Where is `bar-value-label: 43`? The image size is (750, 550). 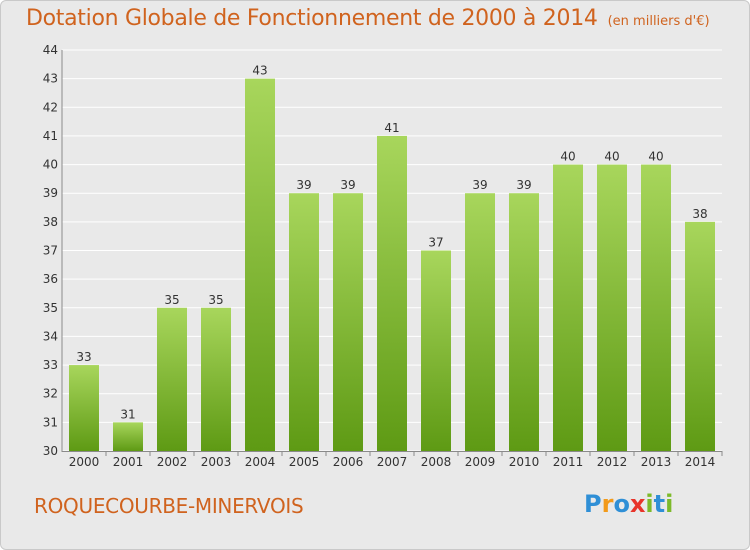
bar-value-label: 43 is located at coordinates (259, 71).